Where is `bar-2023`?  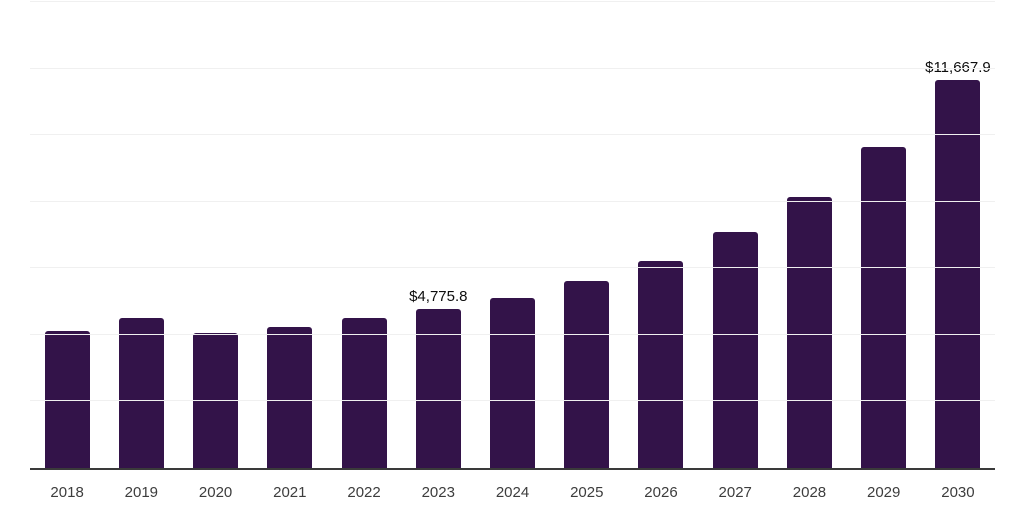
bar-2023 is located at coordinates (438, 388).